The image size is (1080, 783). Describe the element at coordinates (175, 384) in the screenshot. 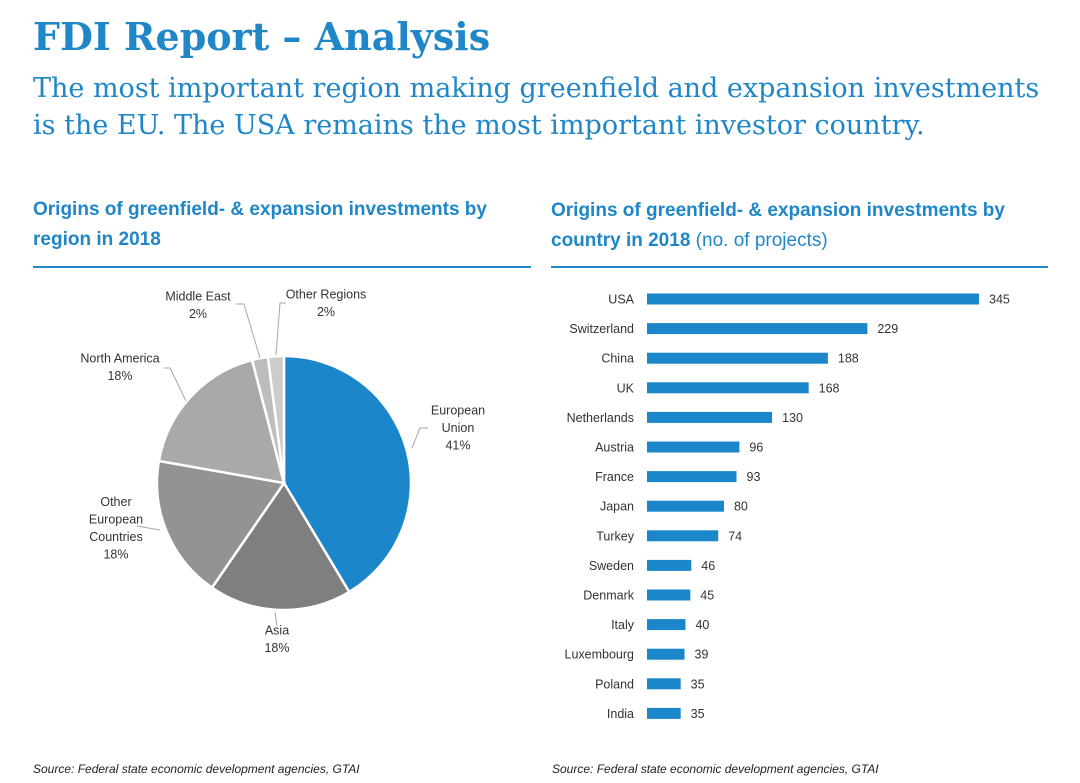

I see `pie-leader-line-north-america` at that location.